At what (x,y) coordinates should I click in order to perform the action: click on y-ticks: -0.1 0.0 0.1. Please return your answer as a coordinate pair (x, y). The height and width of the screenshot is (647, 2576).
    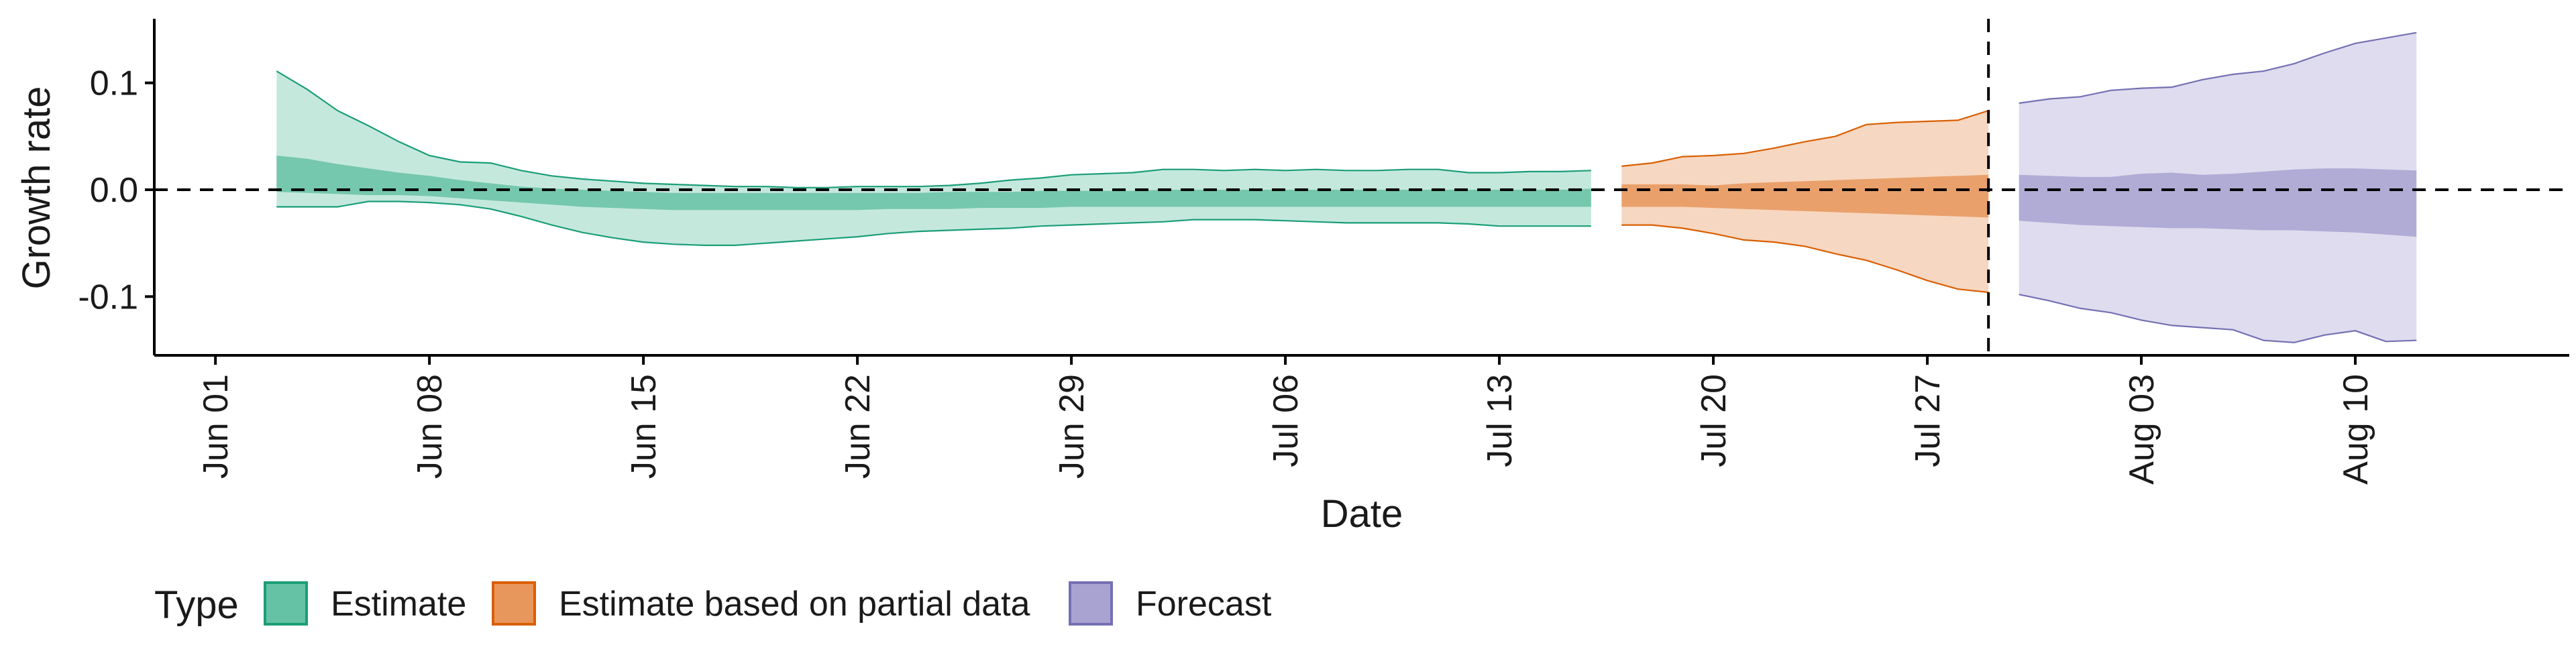
    Looking at the image, I should click on (116, 190).